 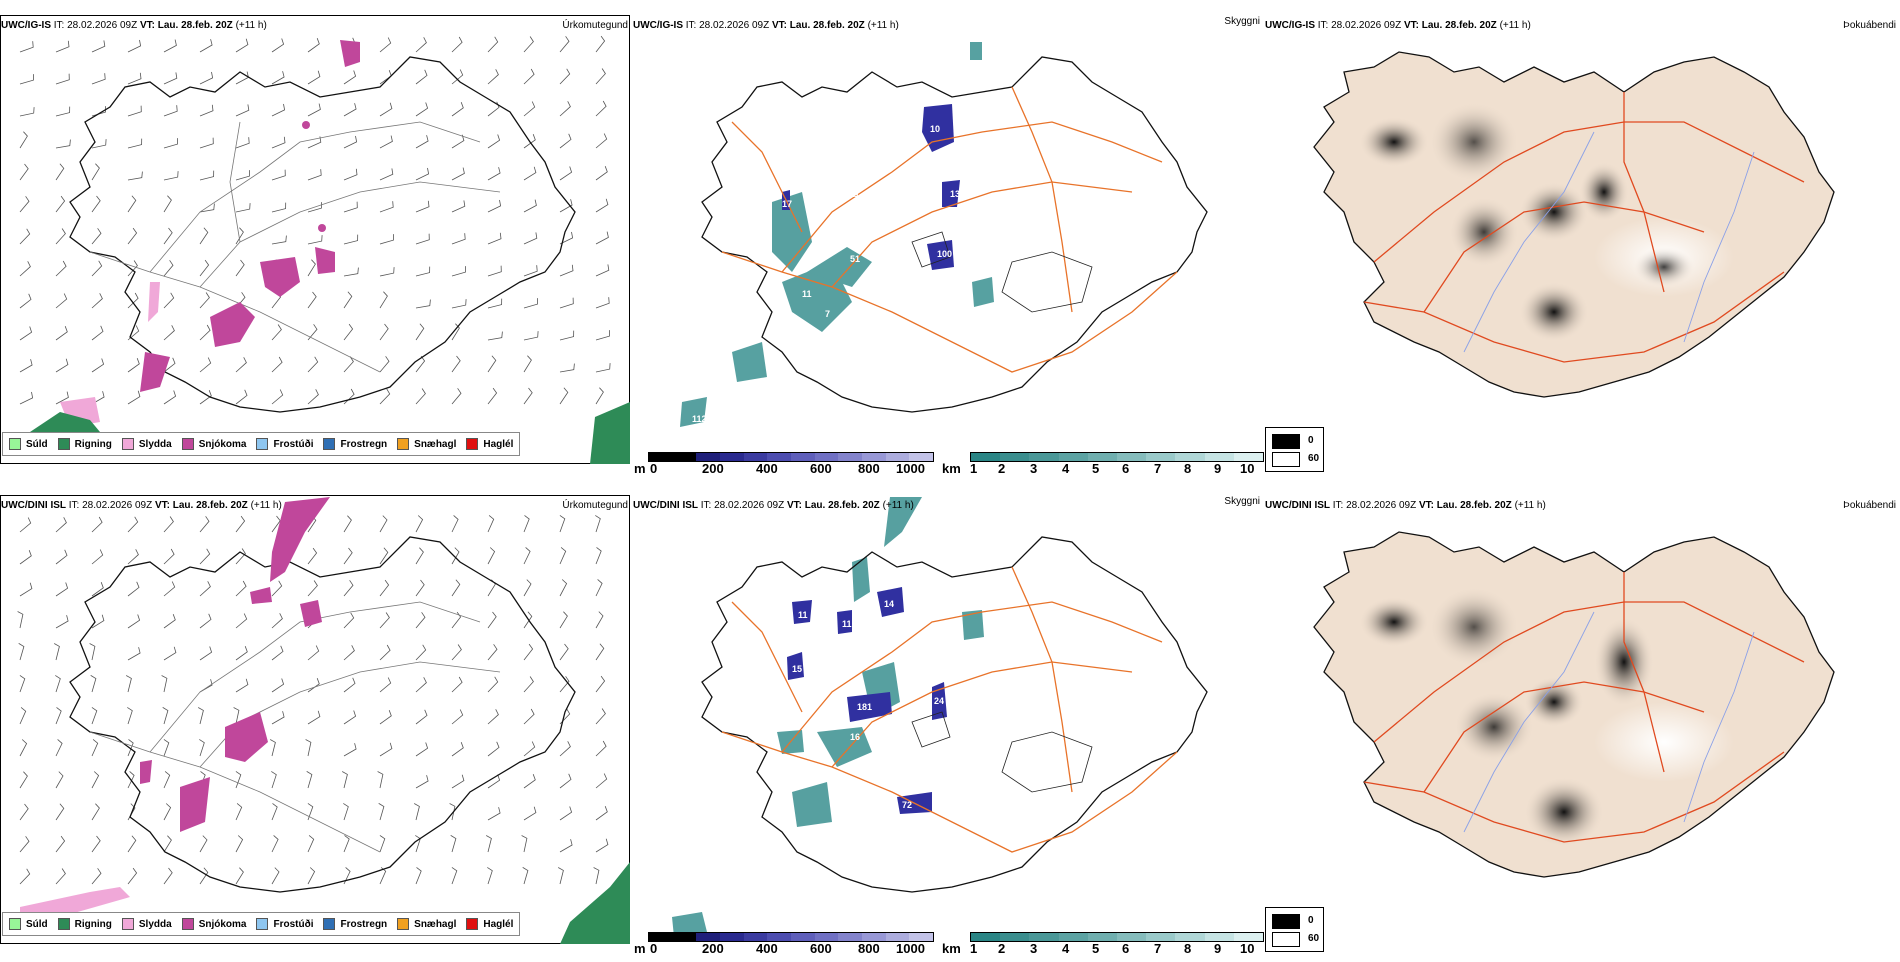 What do you see at coordinates (826, 274) in the screenshot?
I see `elevation-labels: 17 11 10 100 13 51 7 11 12 112` at bounding box center [826, 274].